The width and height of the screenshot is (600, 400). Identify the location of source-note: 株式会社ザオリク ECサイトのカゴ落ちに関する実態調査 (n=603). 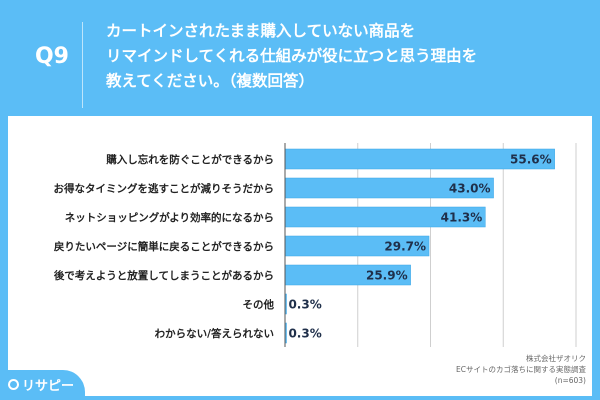
(521, 369).